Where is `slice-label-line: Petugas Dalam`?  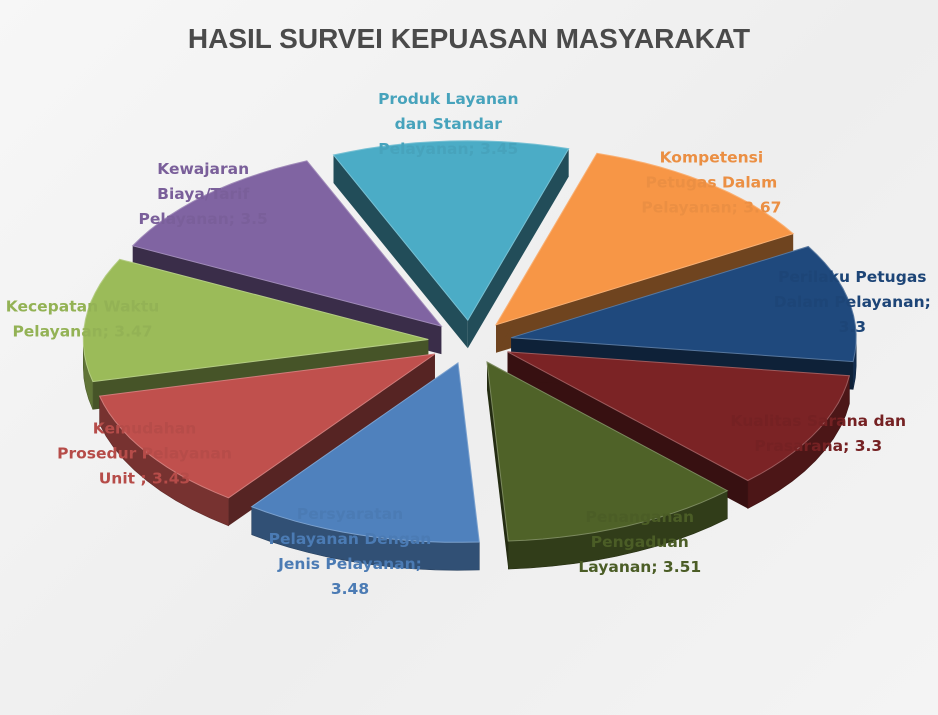 slice-label-line: Petugas Dalam is located at coordinates (712, 183).